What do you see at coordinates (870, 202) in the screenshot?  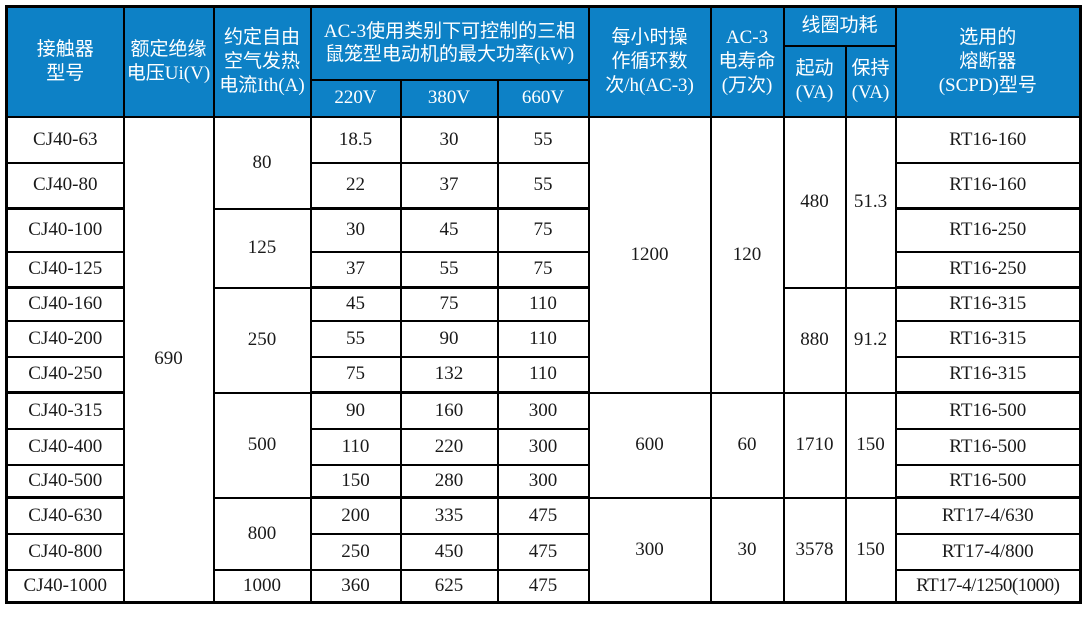 I see `cell-coil-hold: 51.3` at bounding box center [870, 202].